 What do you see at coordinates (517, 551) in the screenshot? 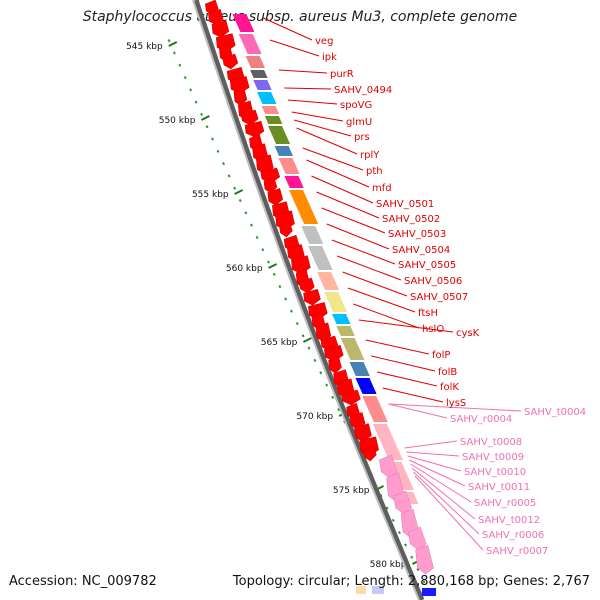
I see `gene-label: SAHV_r0007` at bounding box center [517, 551].